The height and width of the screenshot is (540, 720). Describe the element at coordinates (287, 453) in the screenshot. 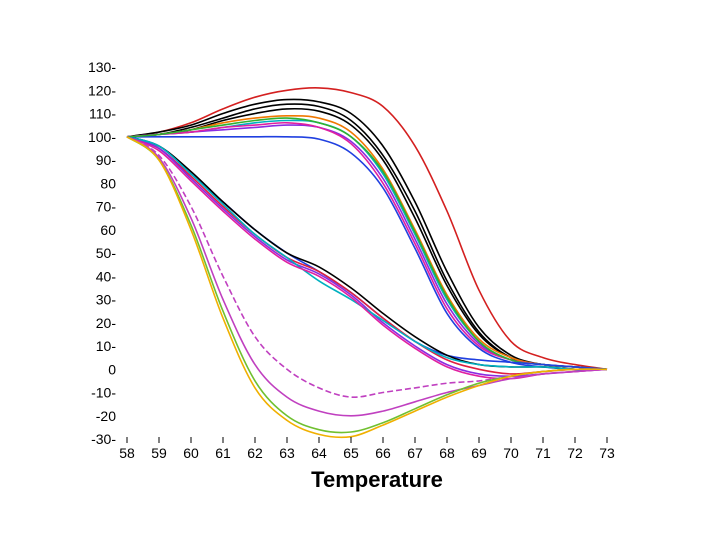

I see `x-tick-label: 63` at that location.